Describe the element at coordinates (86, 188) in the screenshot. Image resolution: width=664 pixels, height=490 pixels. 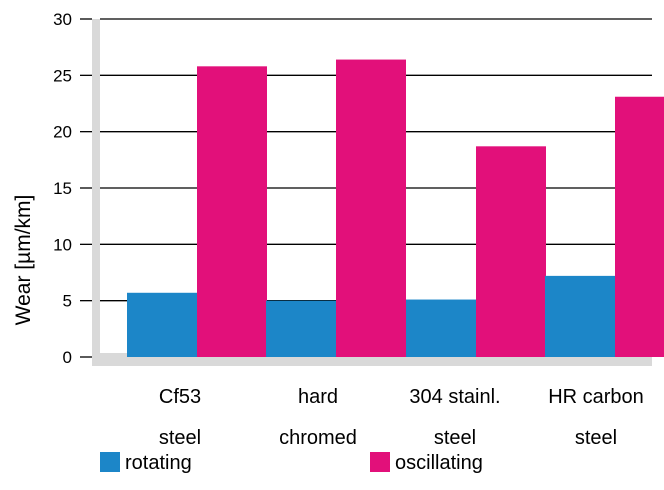
I see `y-tick-marks` at that location.